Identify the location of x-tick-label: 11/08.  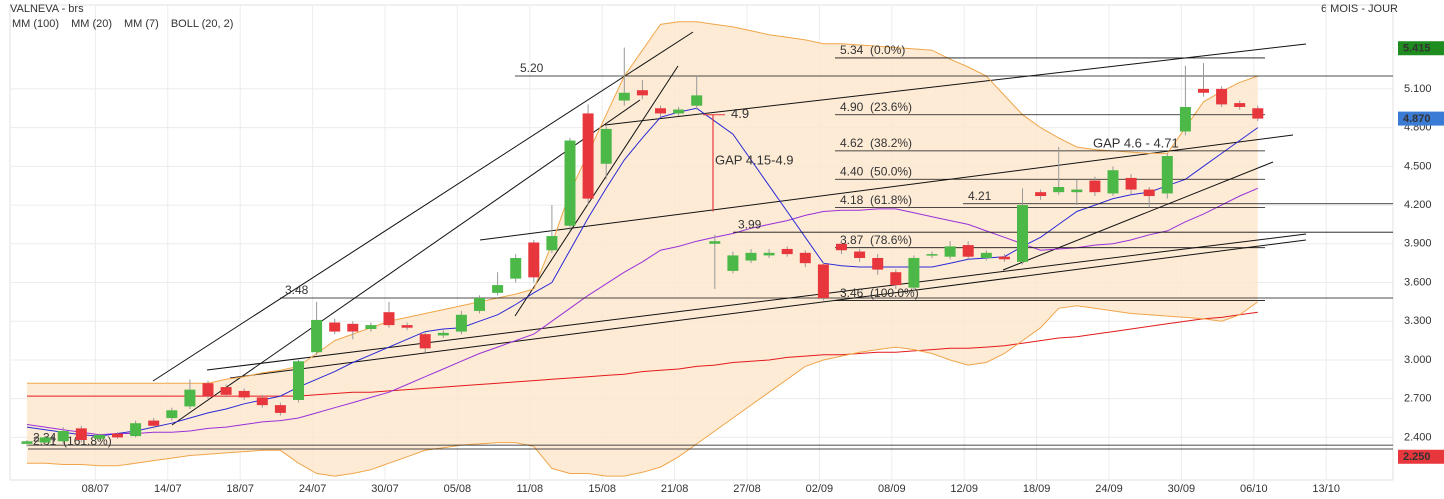
(529, 489).